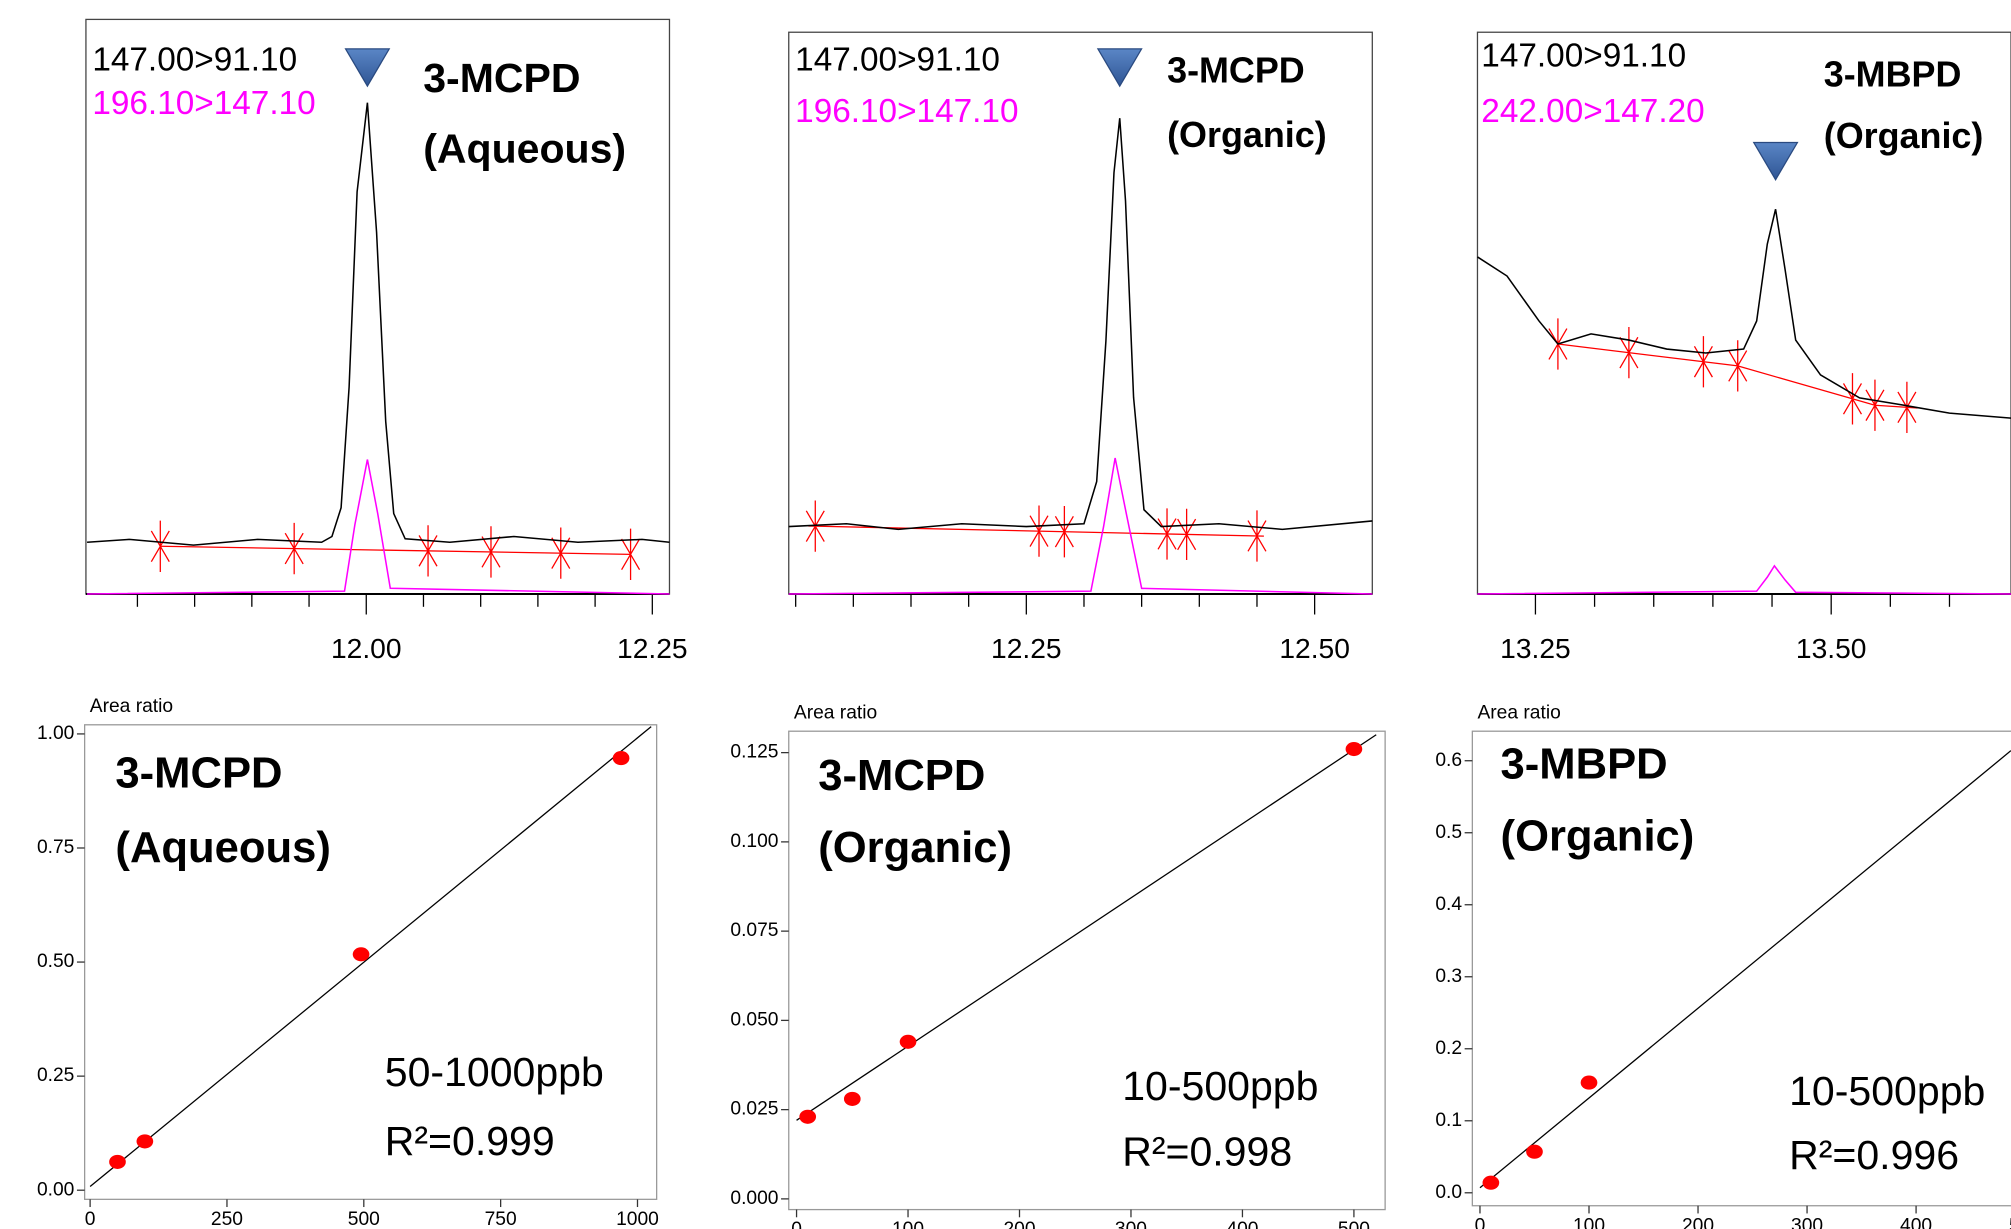 The height and width of the screenshot is (1229, 2011). Describe the element at coordinates (1831, 648) in the screenshot. I see `x-tick-label: 13.50` at that location.